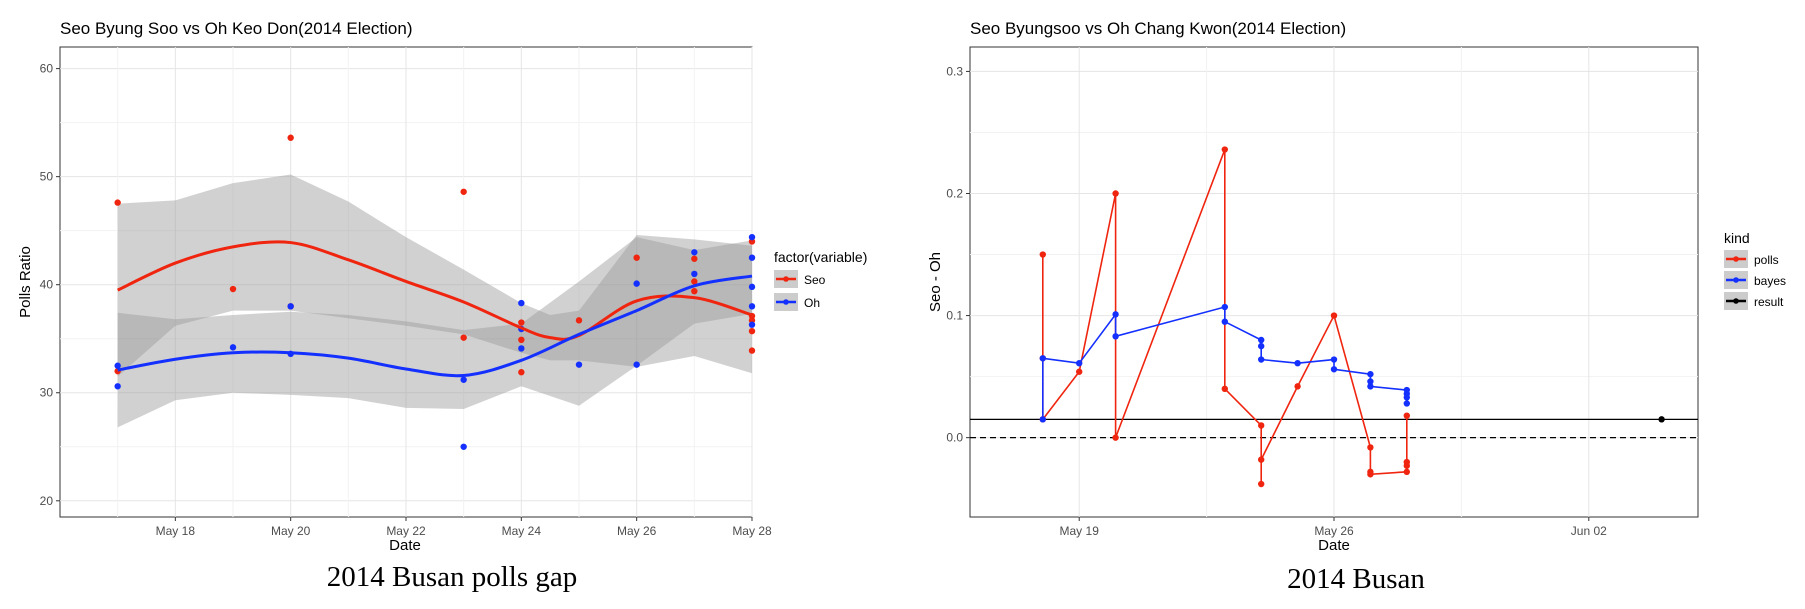 This screenshot has height=609, width=1805. I want to click on legend-right-title: kind, so click(1737, 238).